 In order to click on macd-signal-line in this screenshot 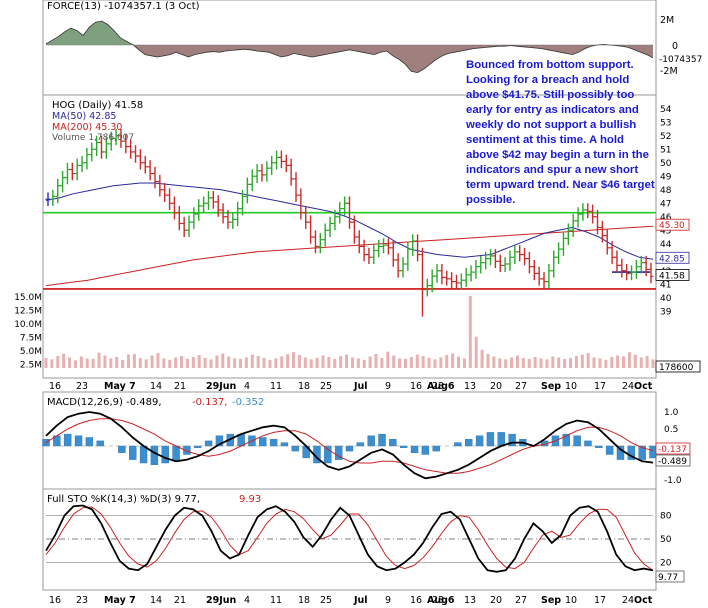, I will do `click(349, 446)`.